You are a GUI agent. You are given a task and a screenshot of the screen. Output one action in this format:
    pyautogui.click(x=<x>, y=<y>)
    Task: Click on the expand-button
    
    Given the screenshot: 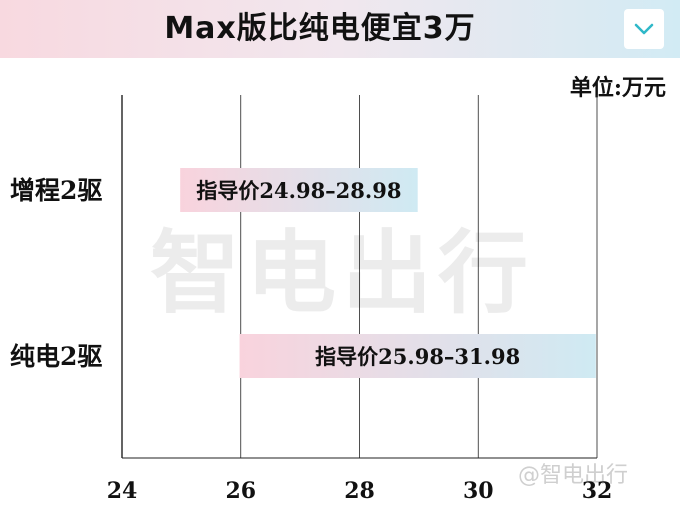 What is the action you would take?
    pyautogui.click(x=644, y=29)
    